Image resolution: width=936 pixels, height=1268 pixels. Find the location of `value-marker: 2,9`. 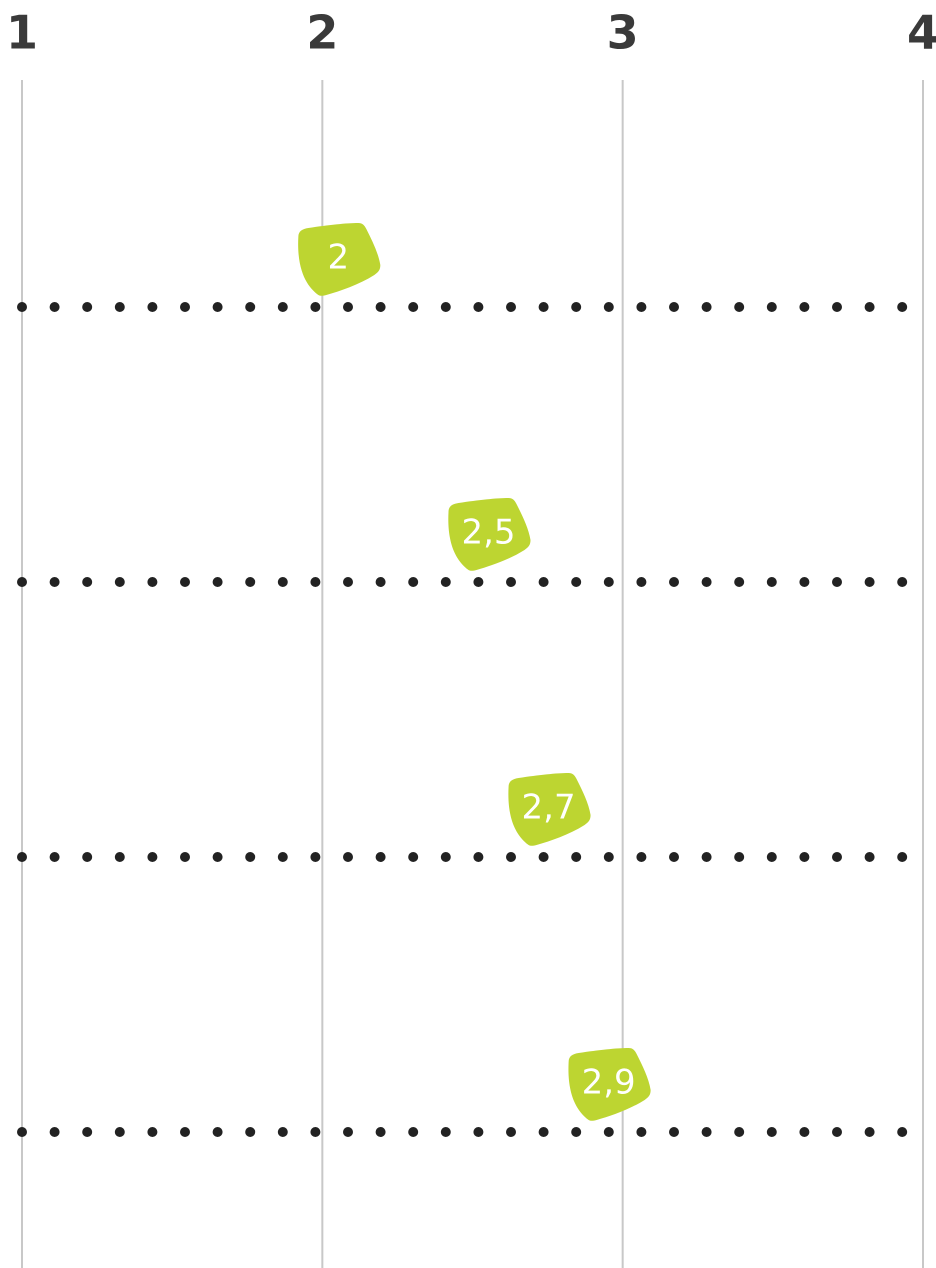

value-marker: 2,9 is located at coordinates (609, 1084).